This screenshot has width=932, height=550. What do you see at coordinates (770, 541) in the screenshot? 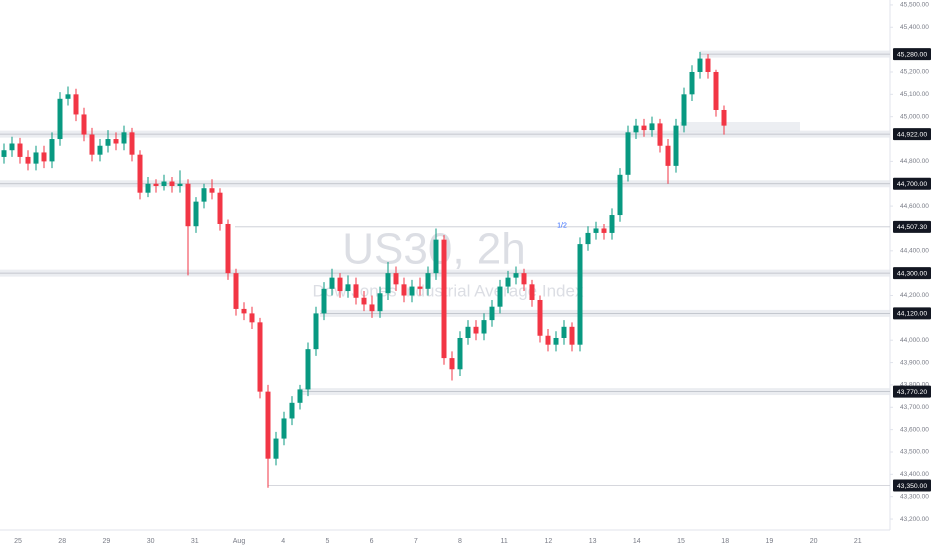
I see `x-tick-label: 19` at bounding box center [770, 541].